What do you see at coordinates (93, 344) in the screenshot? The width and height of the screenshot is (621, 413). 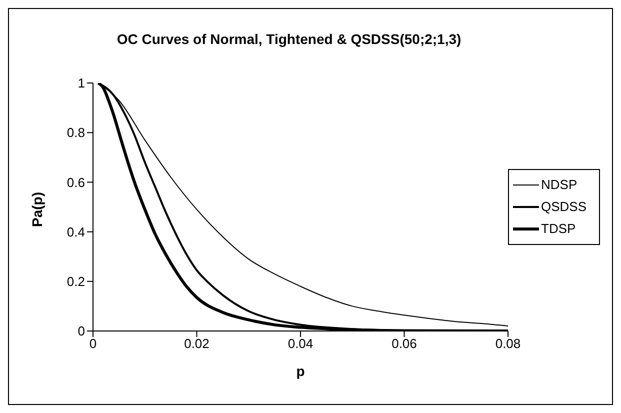 I see `x-tick-label: 0` at bounding box center [93, 344].